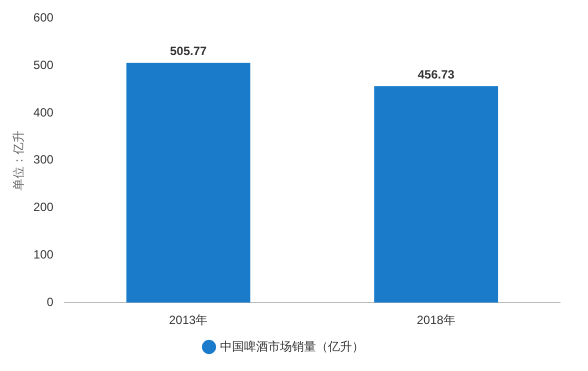 The width and height of the screenshot is (588, 371). Describe the element at coordinates (43, 159) in the screenshot. I see `y-tick-label: 300` at that location.